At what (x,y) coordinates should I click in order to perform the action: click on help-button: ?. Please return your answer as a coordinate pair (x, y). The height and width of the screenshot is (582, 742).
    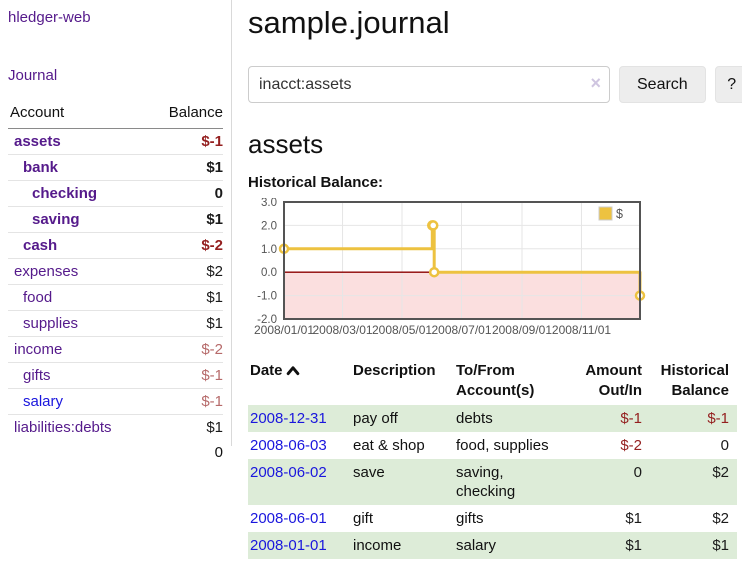
    Looking at the image, I should click on (728, 84).